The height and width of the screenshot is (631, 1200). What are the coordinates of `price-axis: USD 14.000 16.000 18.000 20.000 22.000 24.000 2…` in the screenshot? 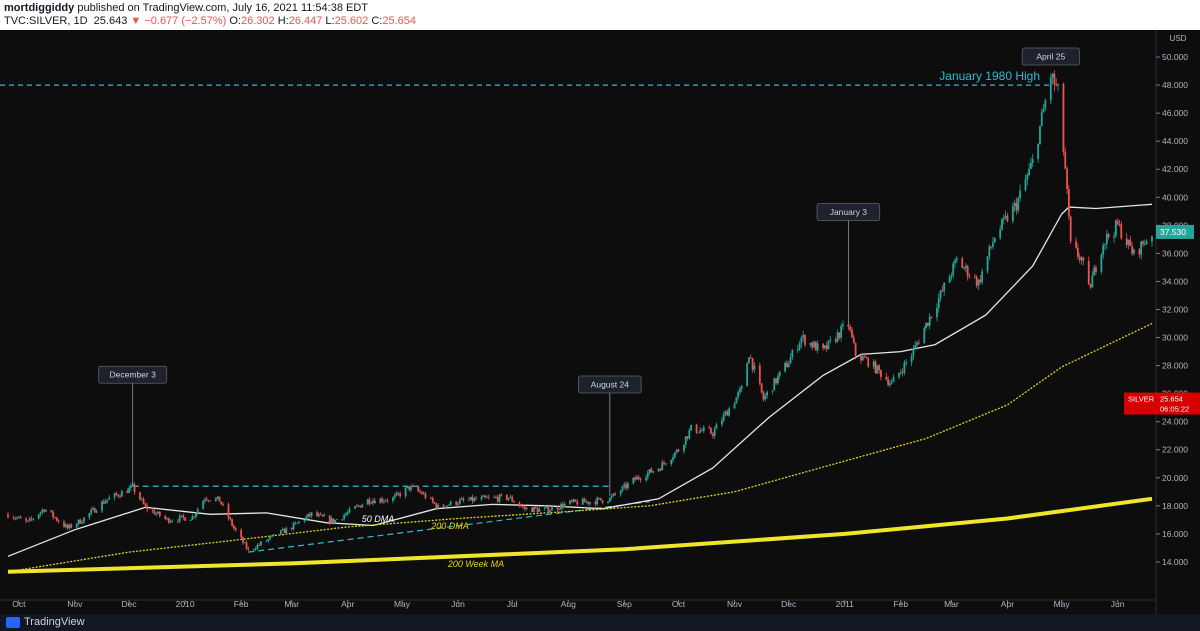 It's located at (1171, 322).